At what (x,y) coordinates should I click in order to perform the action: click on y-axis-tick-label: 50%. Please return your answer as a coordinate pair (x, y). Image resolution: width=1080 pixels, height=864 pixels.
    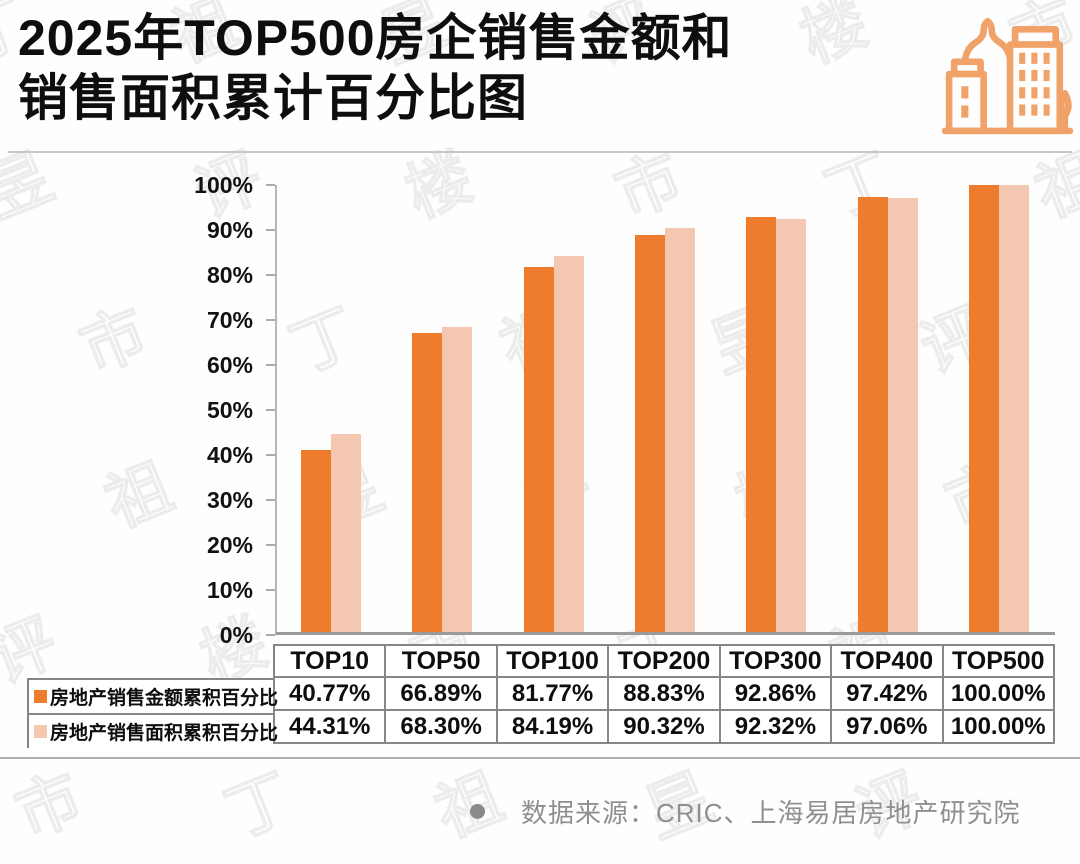
    Looking at the image, I should click on (229, 410).